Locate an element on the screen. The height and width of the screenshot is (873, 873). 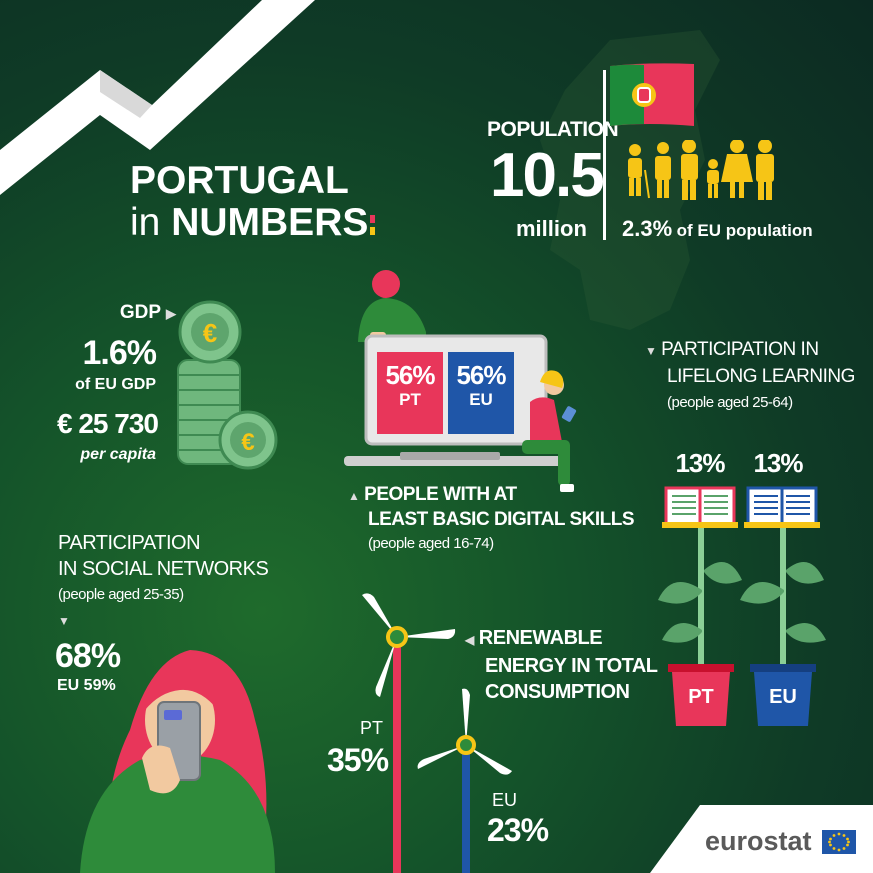
gdp-label: GDP ▶ is located at coordinates (138, 313).